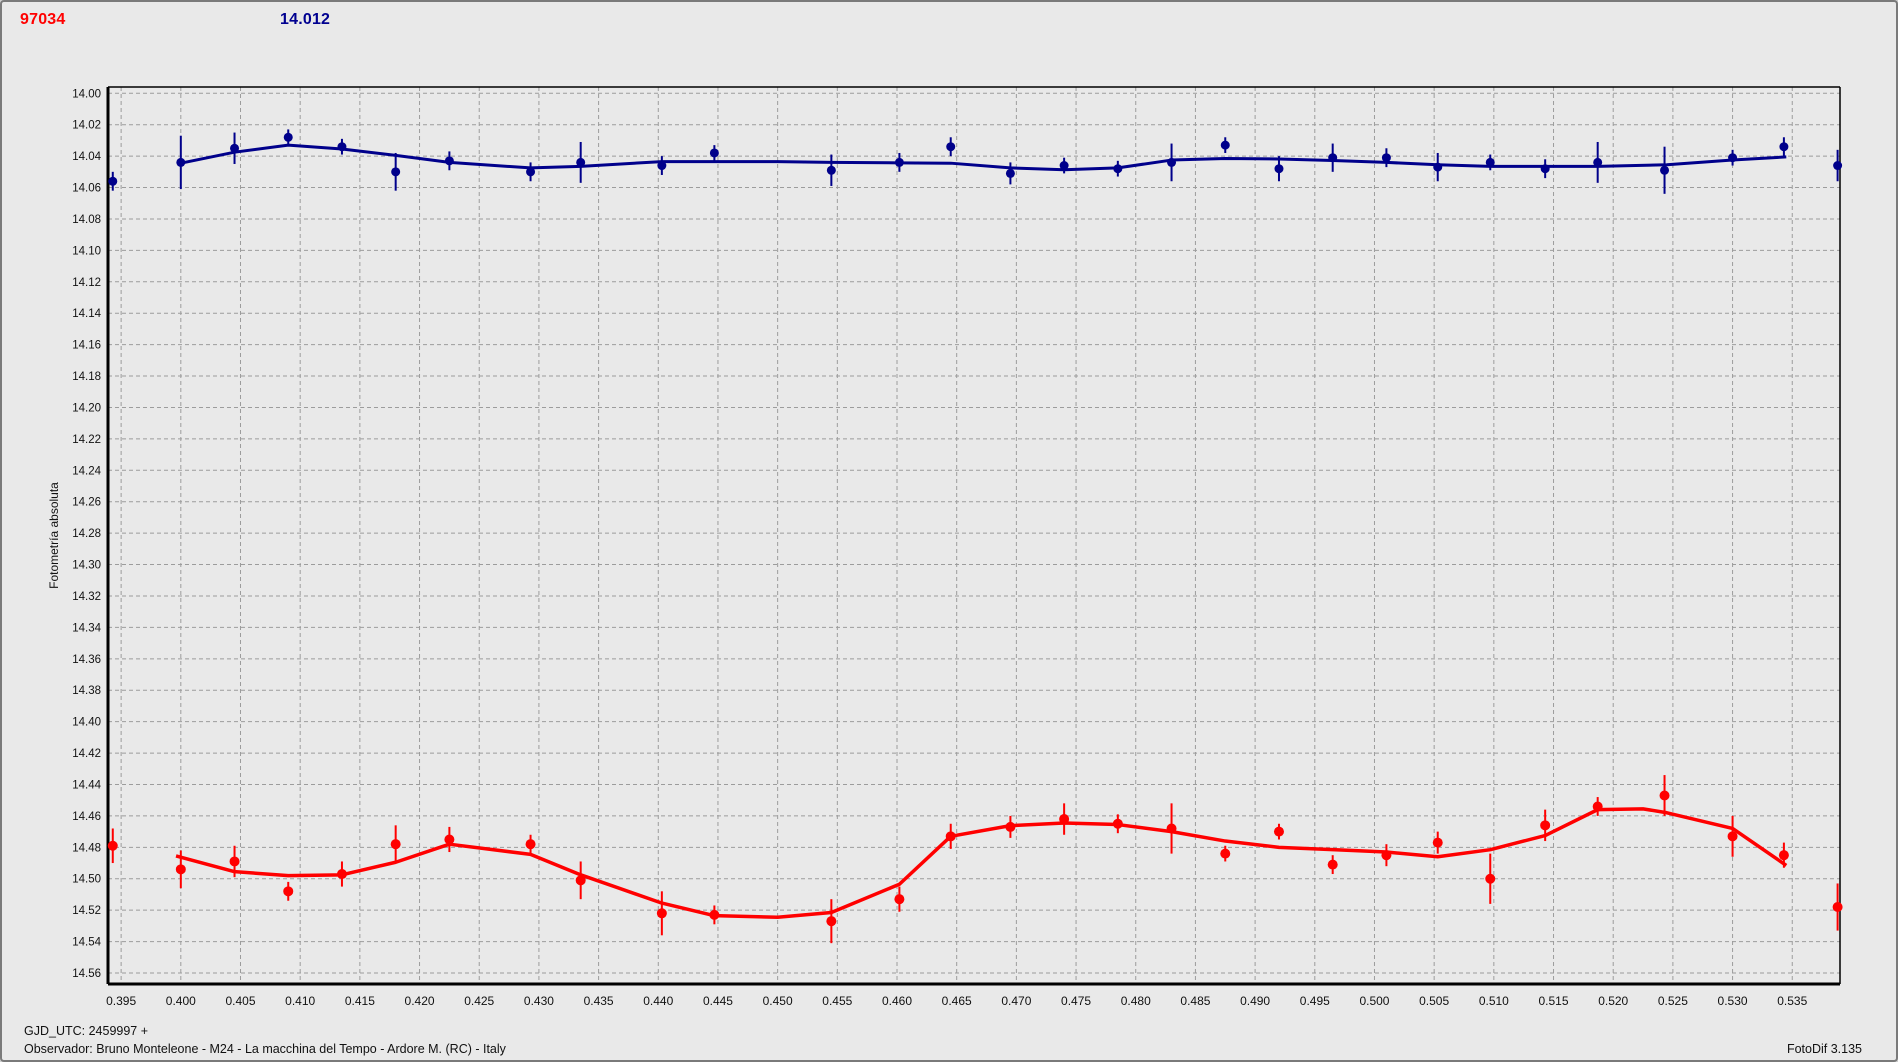 This screenshot has width=1898, height=1062. I want to click on svg-text: 0.475, so click(1076, 1001).